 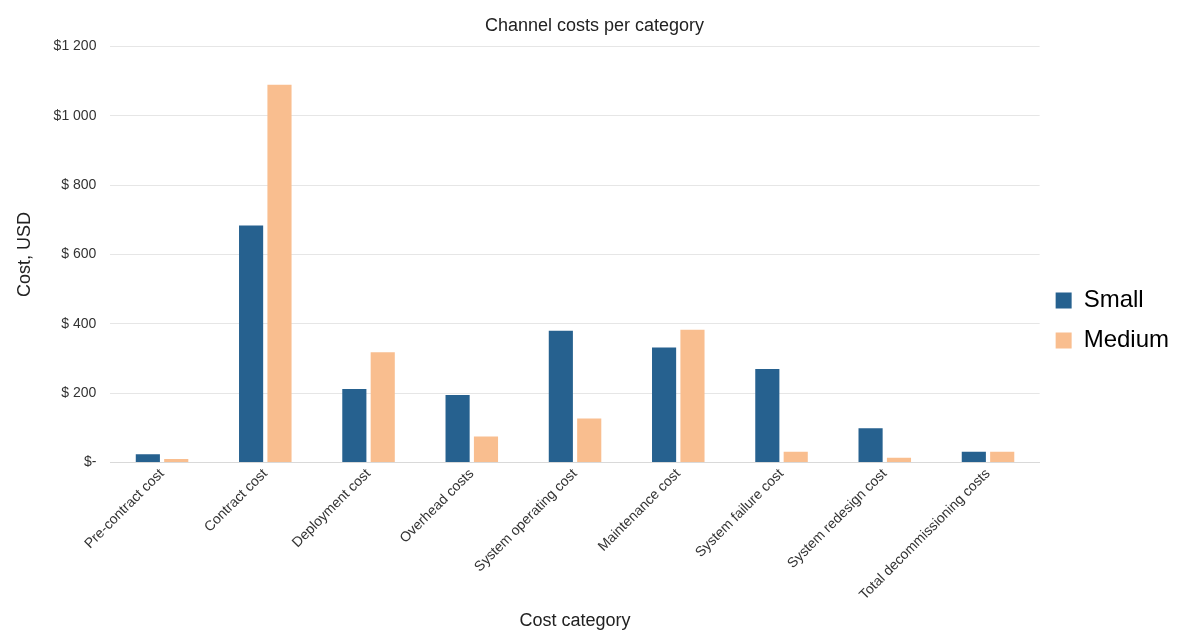 What do you see at coordinates (1113, 299) in the screenshot?
I see `legend-label: Small` at bounding box center [1113, 299].